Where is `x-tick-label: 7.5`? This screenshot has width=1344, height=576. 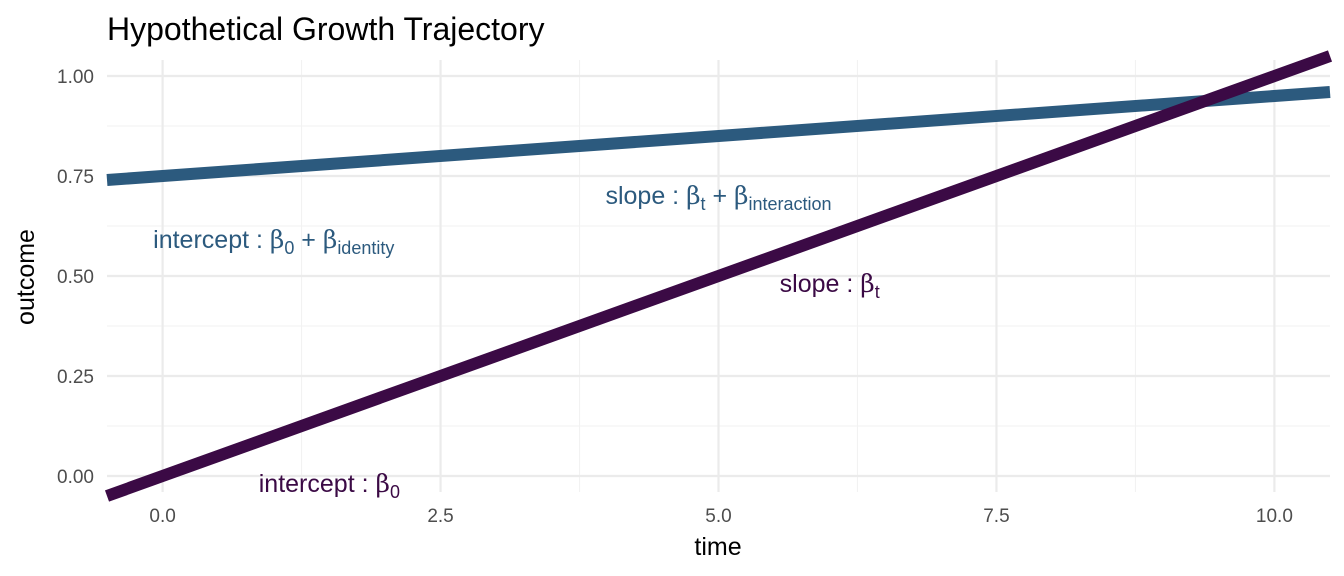 x-tick-label: 7.5 is located at coordinates (996, 516).